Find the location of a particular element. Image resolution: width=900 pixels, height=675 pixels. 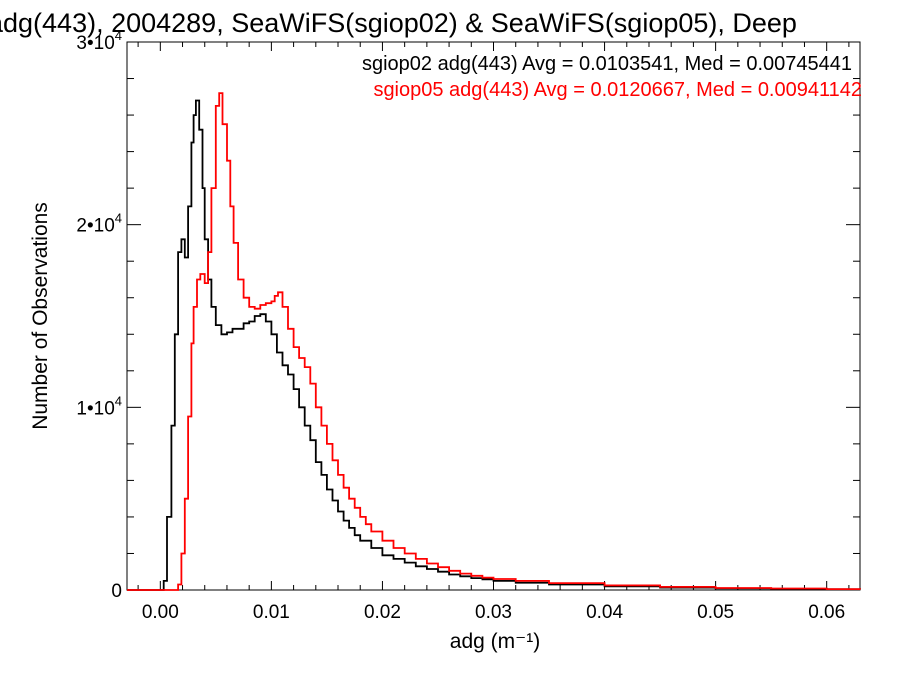

y-tick-label: 0 is located at coordinates (116, 591).